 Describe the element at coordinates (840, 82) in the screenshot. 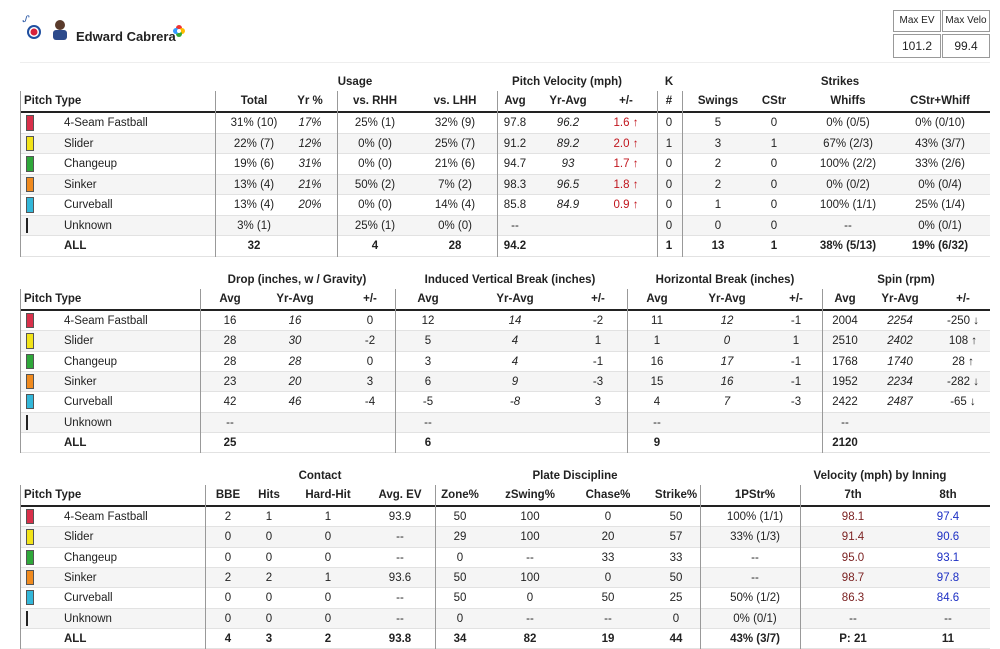

I see `group-header: Strikes` at that location.